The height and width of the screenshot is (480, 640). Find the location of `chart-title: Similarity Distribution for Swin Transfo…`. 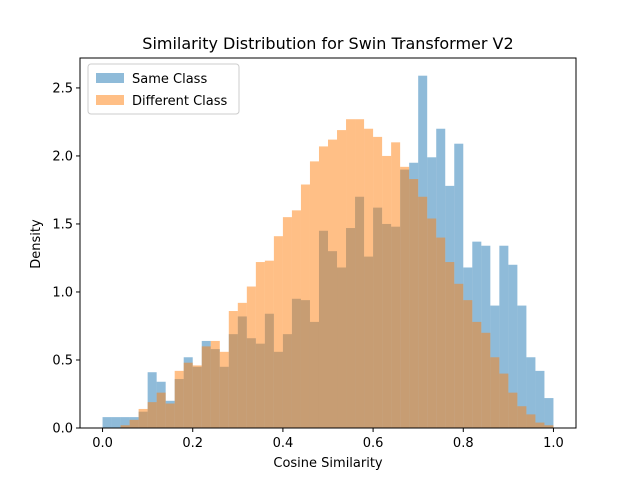

chart-title: Similarity Distribution for Swin Transfo… is located at coordinates (327, 43).